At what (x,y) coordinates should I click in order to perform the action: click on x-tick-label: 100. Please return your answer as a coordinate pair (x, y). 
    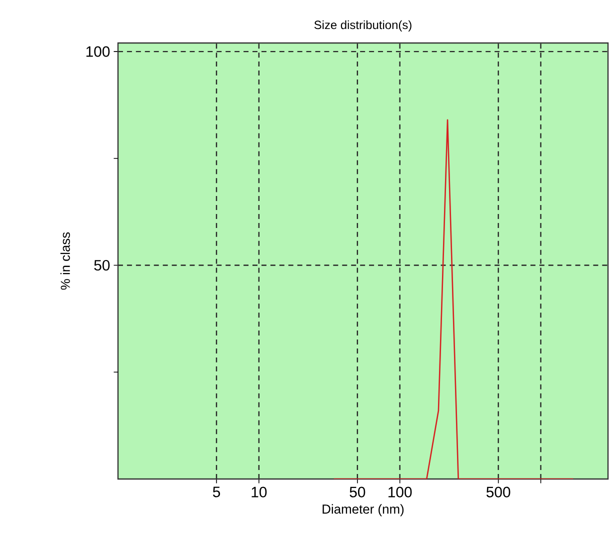
    Looking at the image, I should click on (400, 492).